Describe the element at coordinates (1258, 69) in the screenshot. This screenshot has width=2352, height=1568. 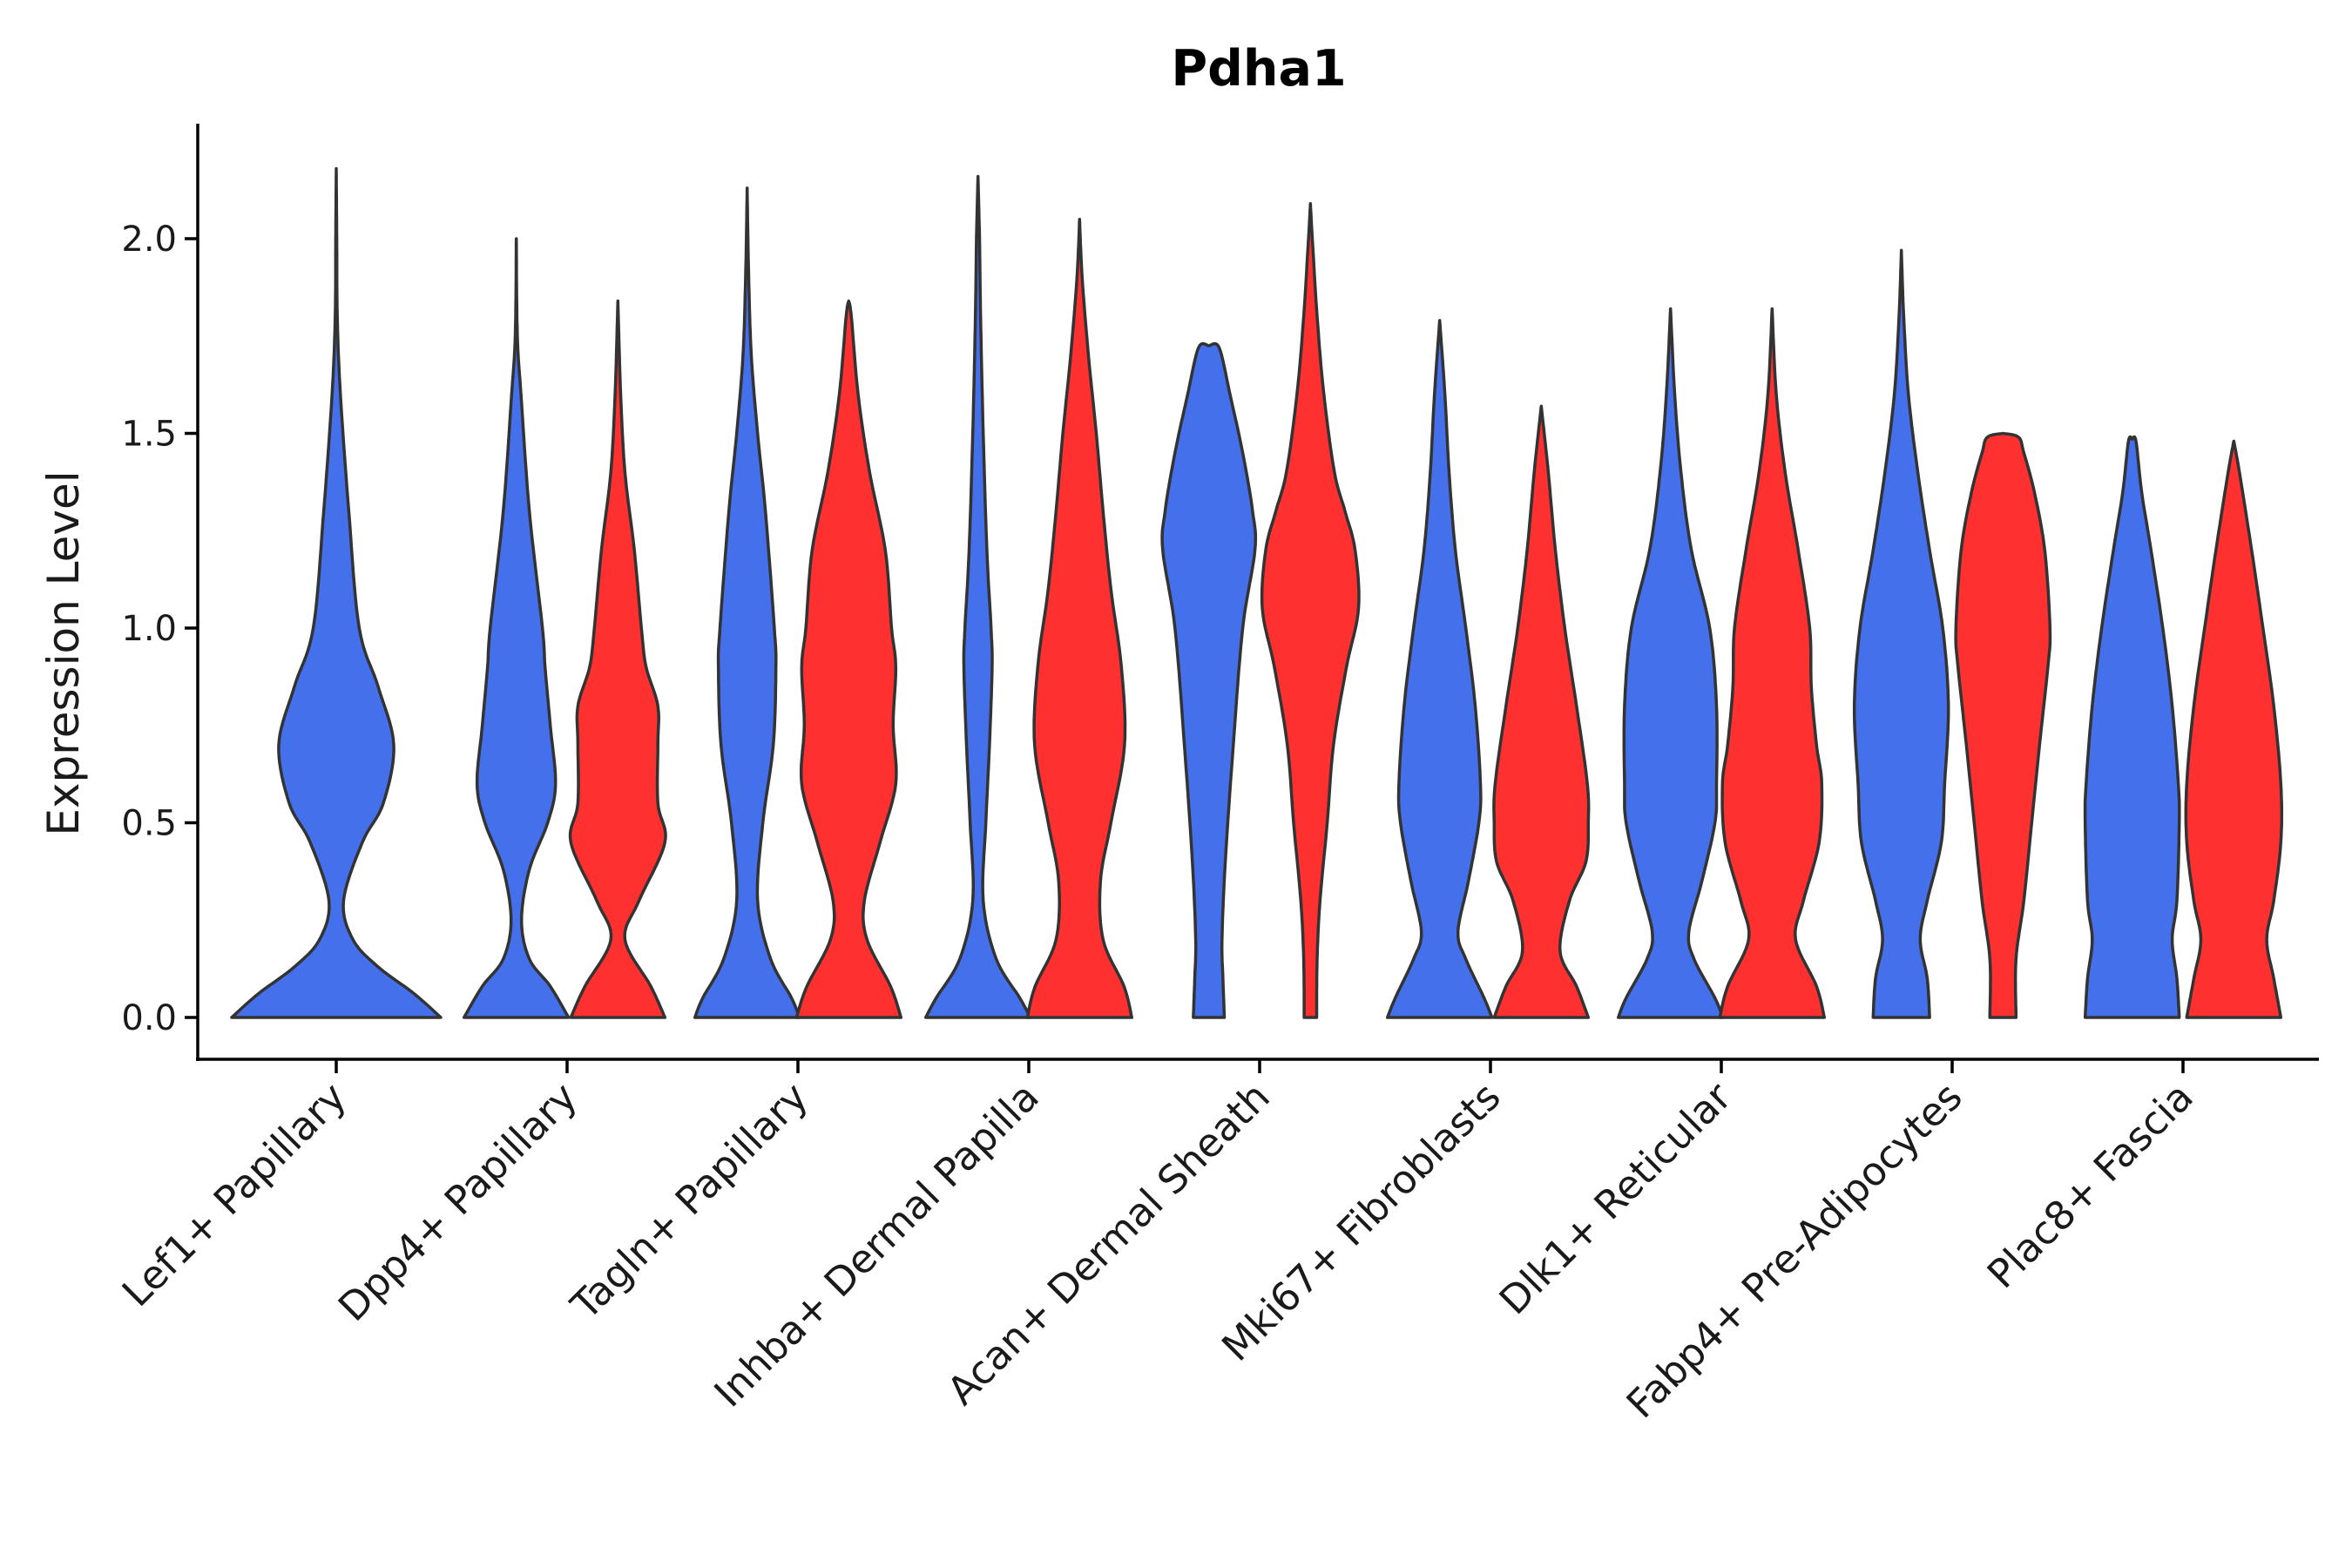
I see `chart-title: Pdha1` at that location.